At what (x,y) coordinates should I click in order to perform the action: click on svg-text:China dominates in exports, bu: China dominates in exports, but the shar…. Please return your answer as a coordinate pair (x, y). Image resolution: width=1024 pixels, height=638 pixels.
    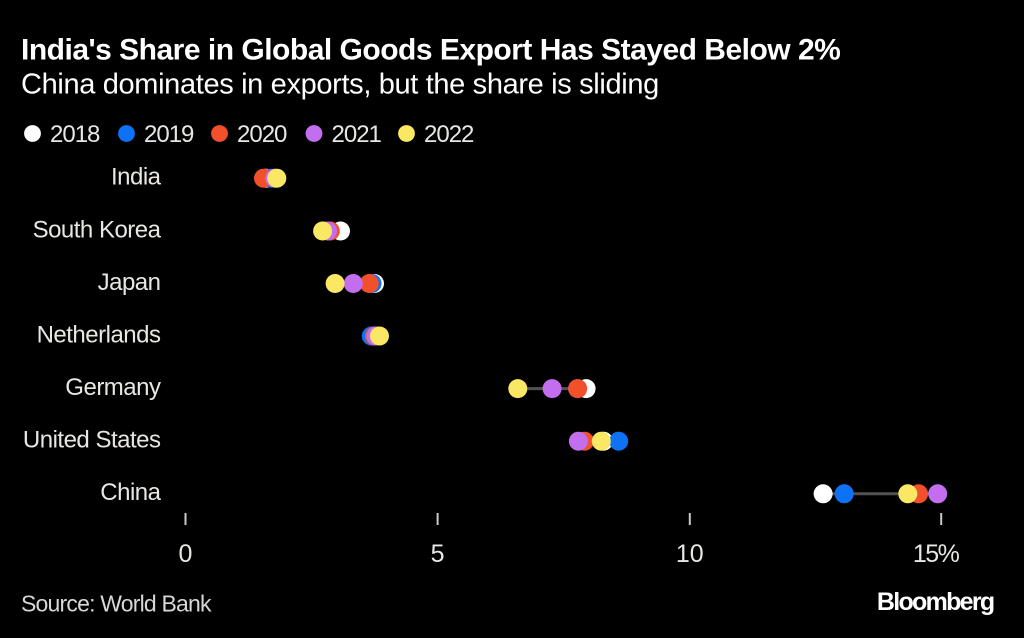
    Looking at the image, I should click on (340, 85).